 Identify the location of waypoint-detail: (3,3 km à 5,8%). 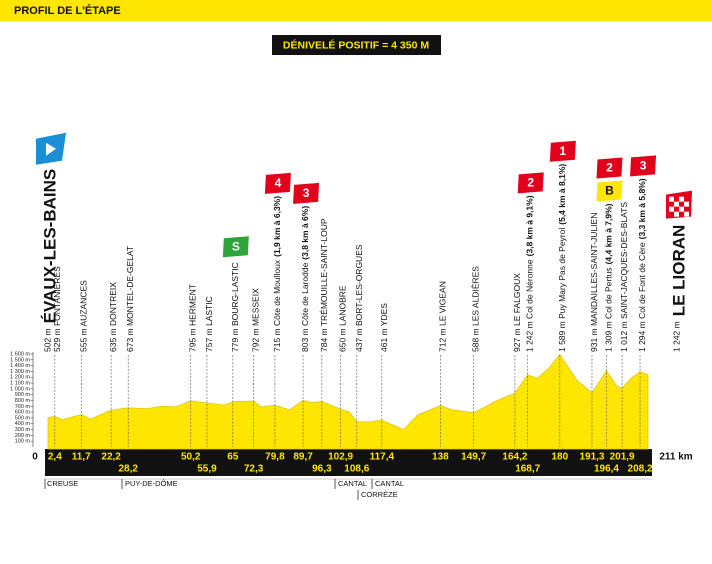
(642, 208).